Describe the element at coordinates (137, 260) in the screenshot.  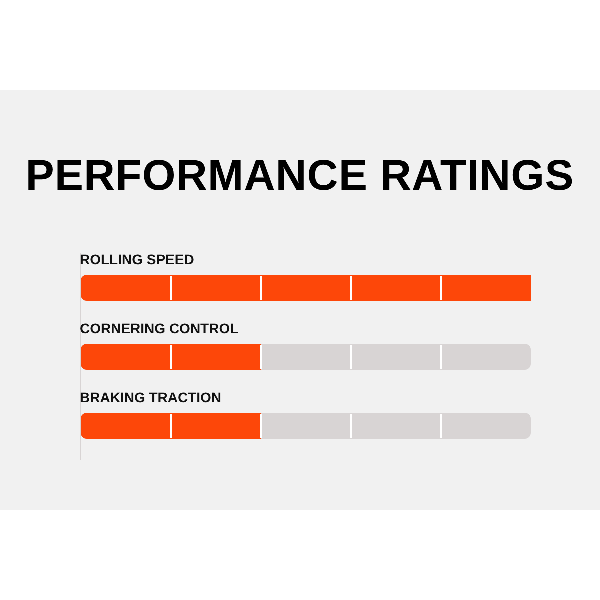
I see `y-tick-label: ROLLING SPEED` at that location.